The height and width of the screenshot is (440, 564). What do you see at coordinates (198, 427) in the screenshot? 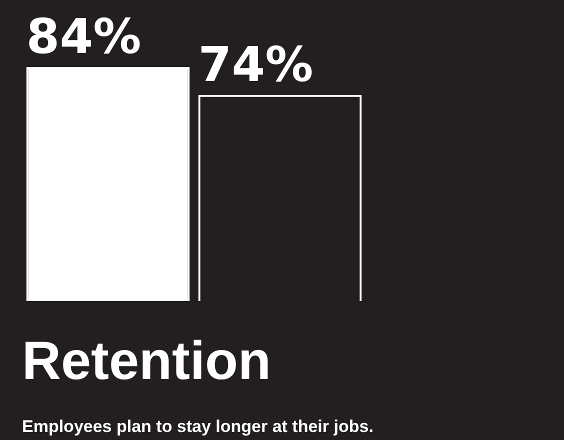
I see `text: Employees plan to stay longer at their jobs.` at bounding box center [198, 427].